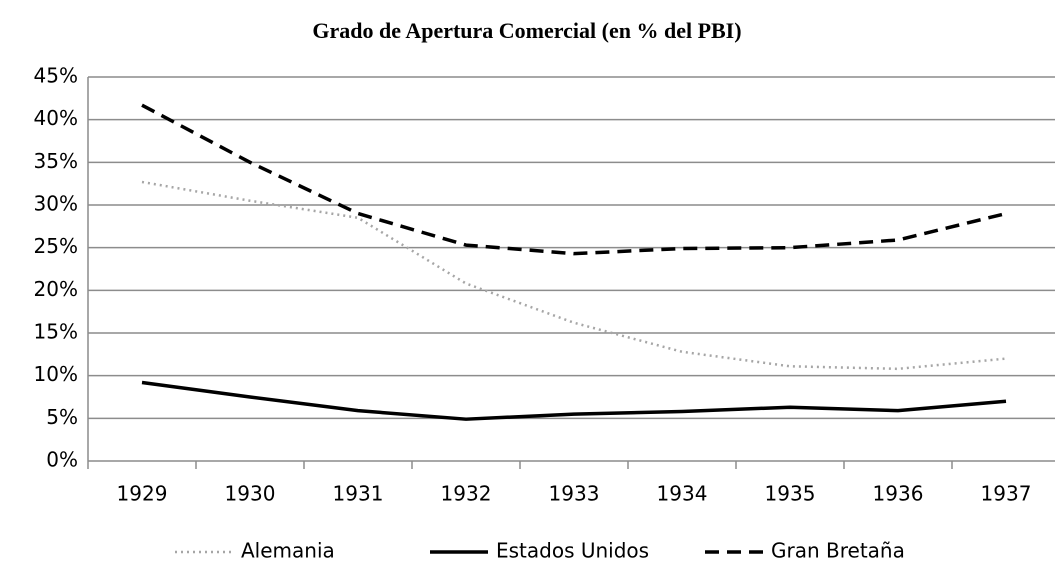  I want to click on y-tick-label: 35%, so click(56, 161).